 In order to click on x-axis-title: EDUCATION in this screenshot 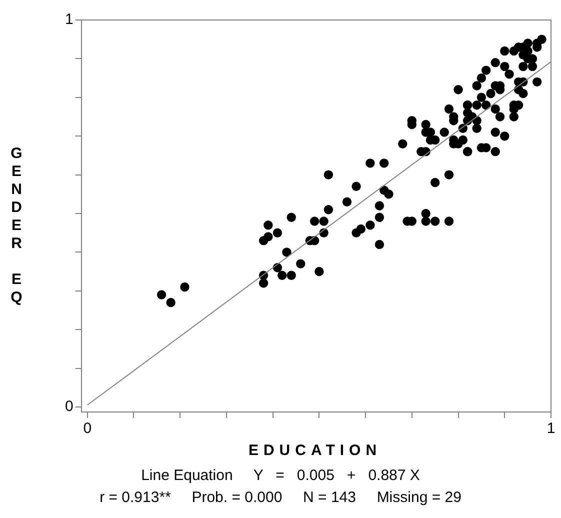, I will do `click(315, 450)`.